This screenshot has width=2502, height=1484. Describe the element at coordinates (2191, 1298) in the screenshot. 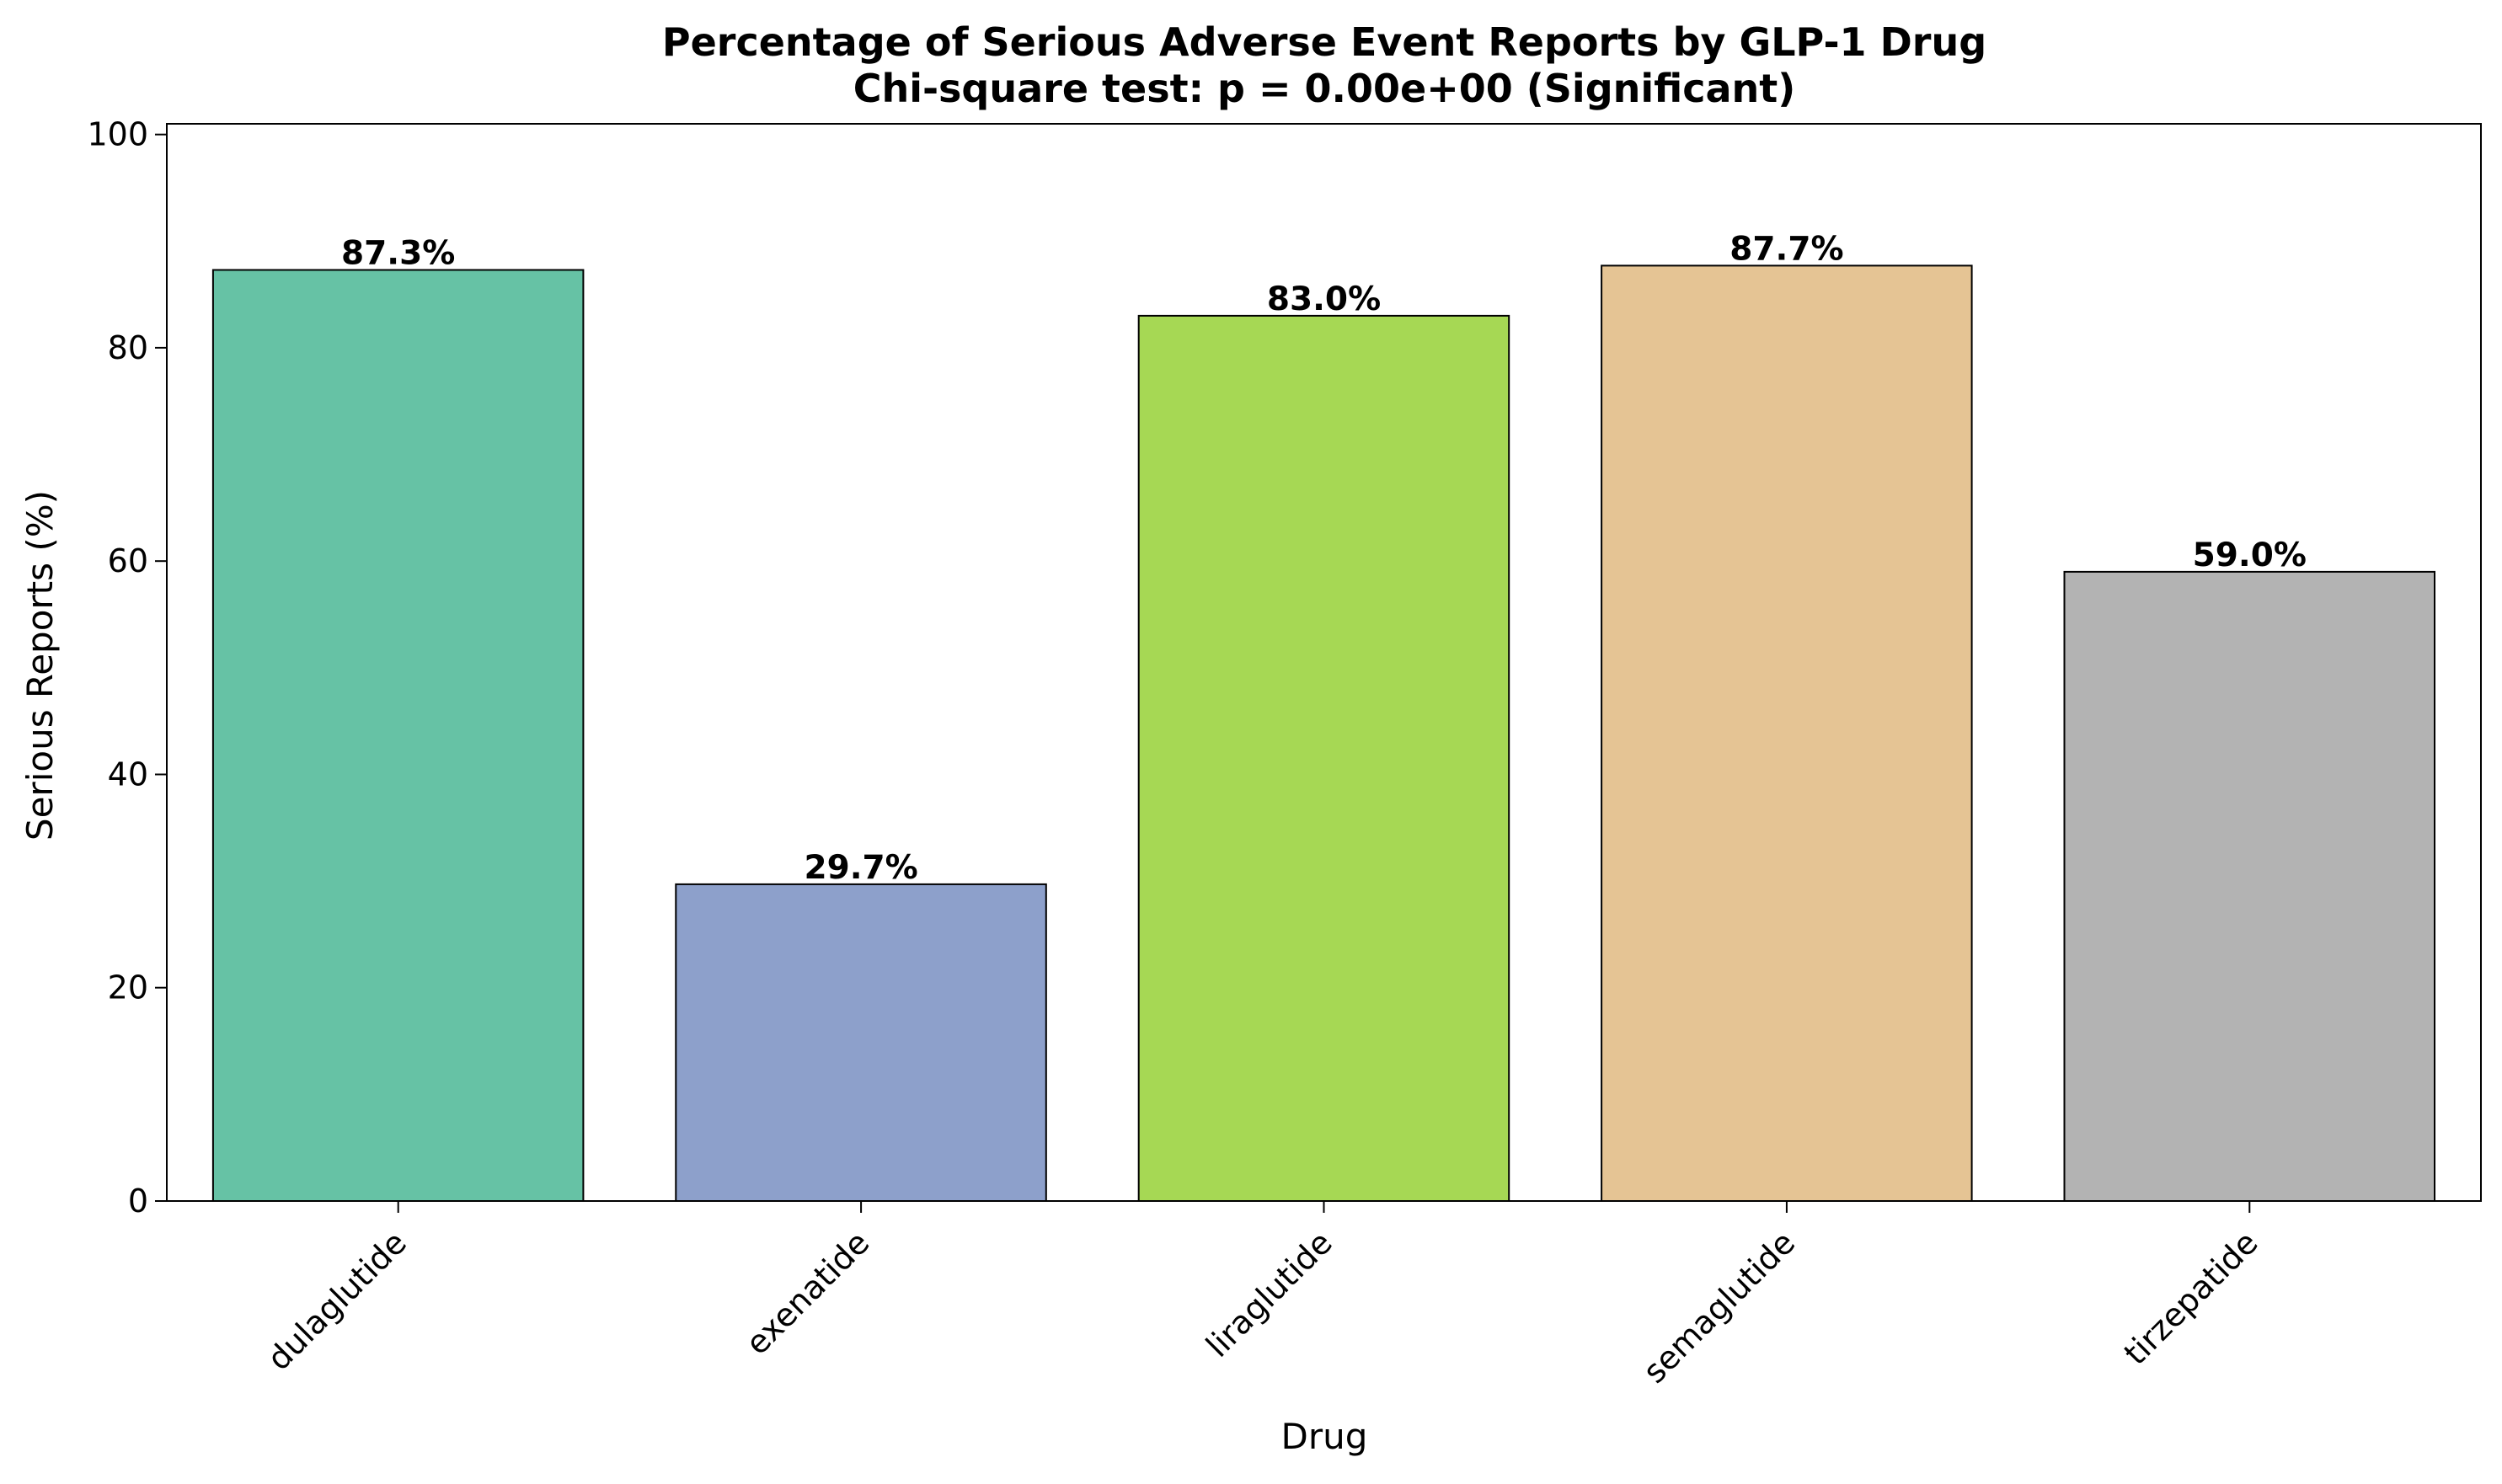

I see `x-tick-label-tirzepatide: tirzepatide` at that location.